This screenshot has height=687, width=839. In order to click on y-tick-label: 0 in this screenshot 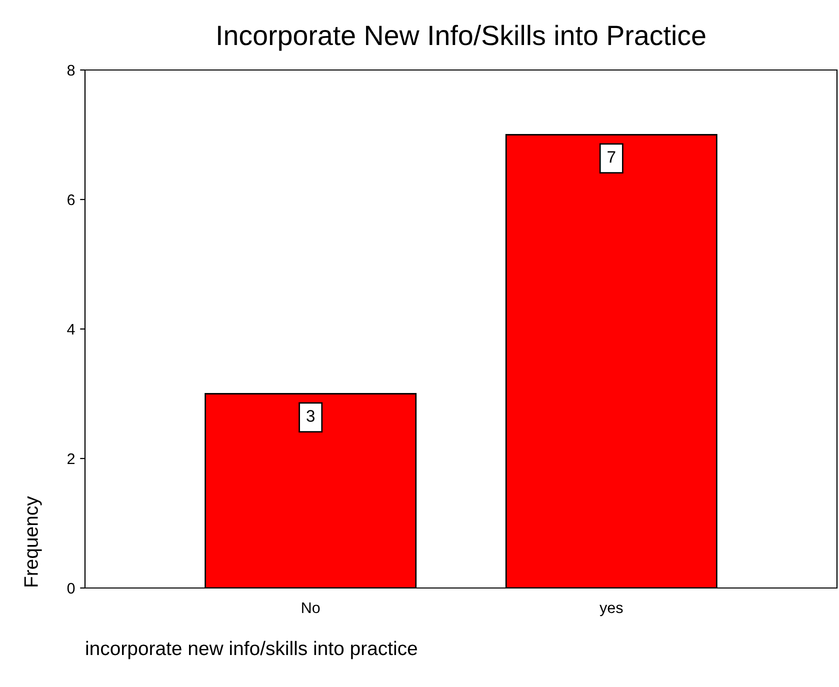, I will do `click(71, 588)`.